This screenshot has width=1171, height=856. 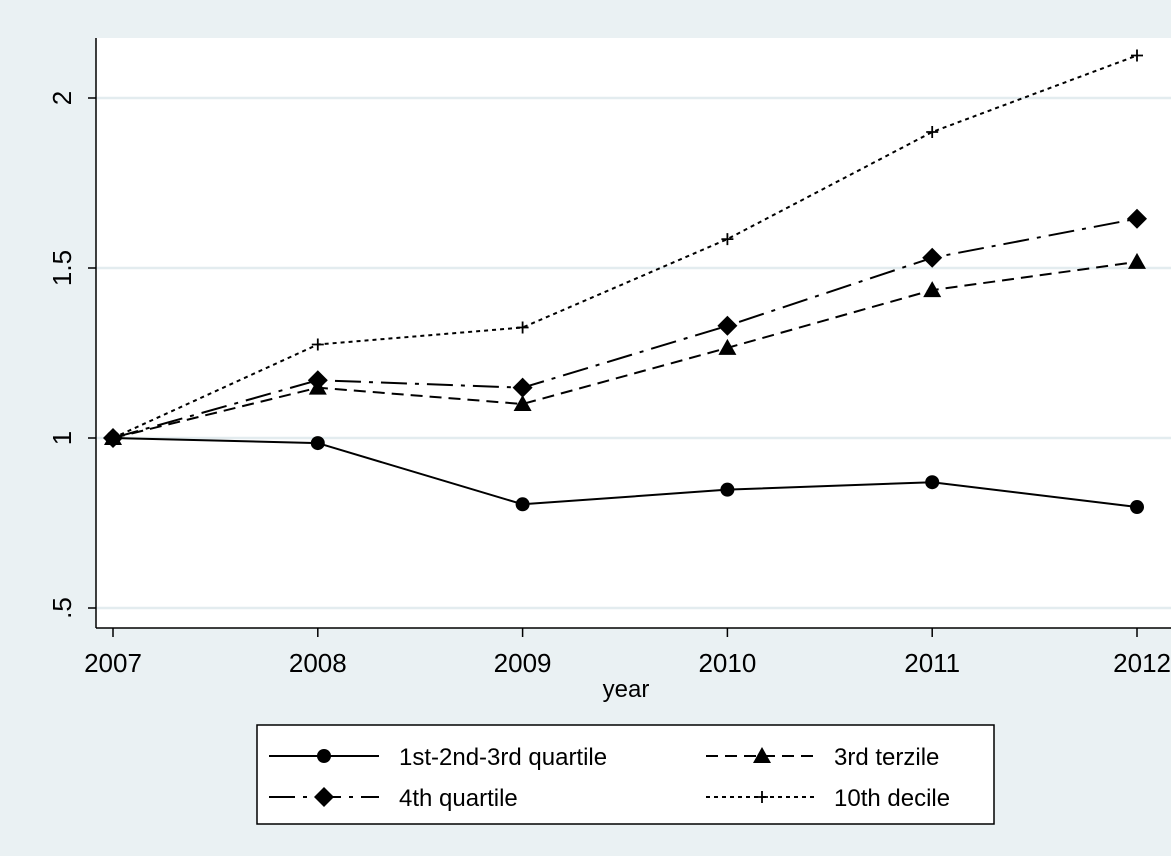 I want to click on legend-item-1st-2nd-3rd-quartile: 1st-2nd-3rd quartile, so click(x=438, y=757).